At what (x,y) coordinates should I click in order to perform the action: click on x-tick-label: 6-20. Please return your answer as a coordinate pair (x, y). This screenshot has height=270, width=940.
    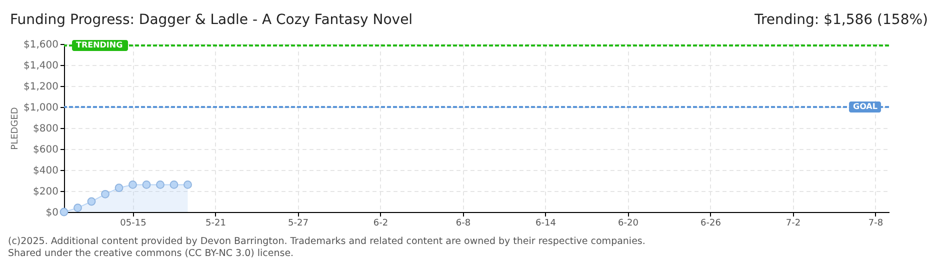
    Looking at the image, I should click on (628, 223).